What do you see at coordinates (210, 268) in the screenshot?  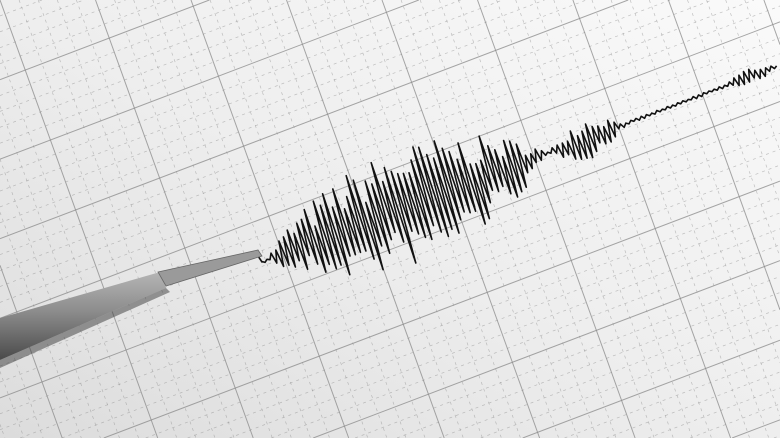 I see `stylus-needle` at bounding box center [210, 268].